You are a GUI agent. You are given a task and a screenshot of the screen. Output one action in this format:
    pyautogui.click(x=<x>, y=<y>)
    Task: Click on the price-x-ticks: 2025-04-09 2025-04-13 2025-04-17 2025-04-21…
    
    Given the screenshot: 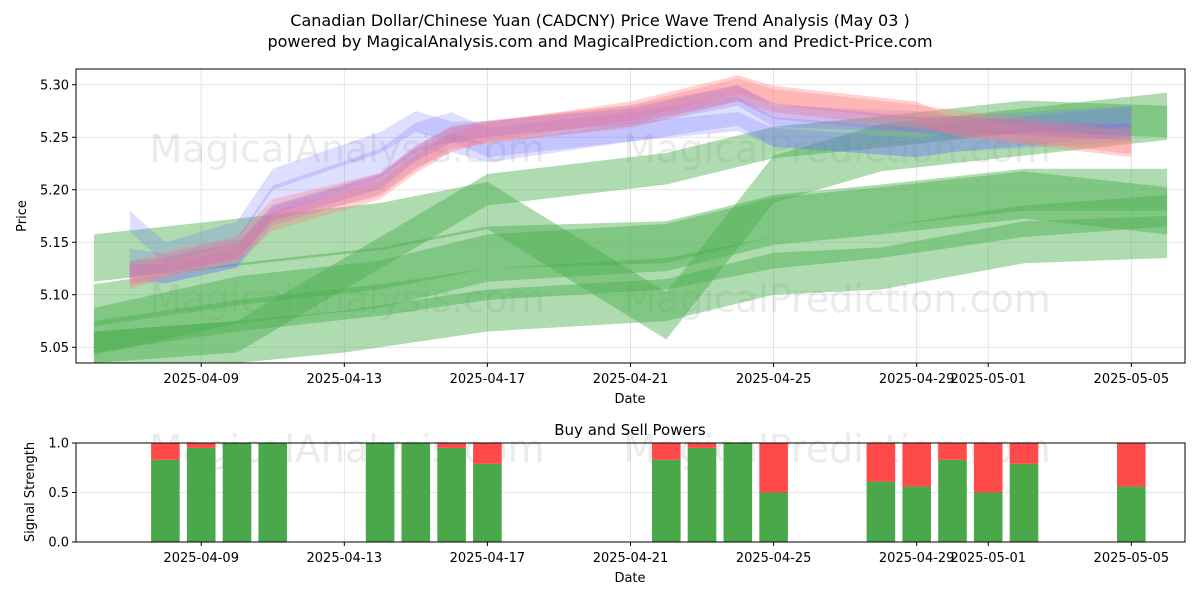 What is the action you would take?
    pyautogui.click(x=666, y=375)
    